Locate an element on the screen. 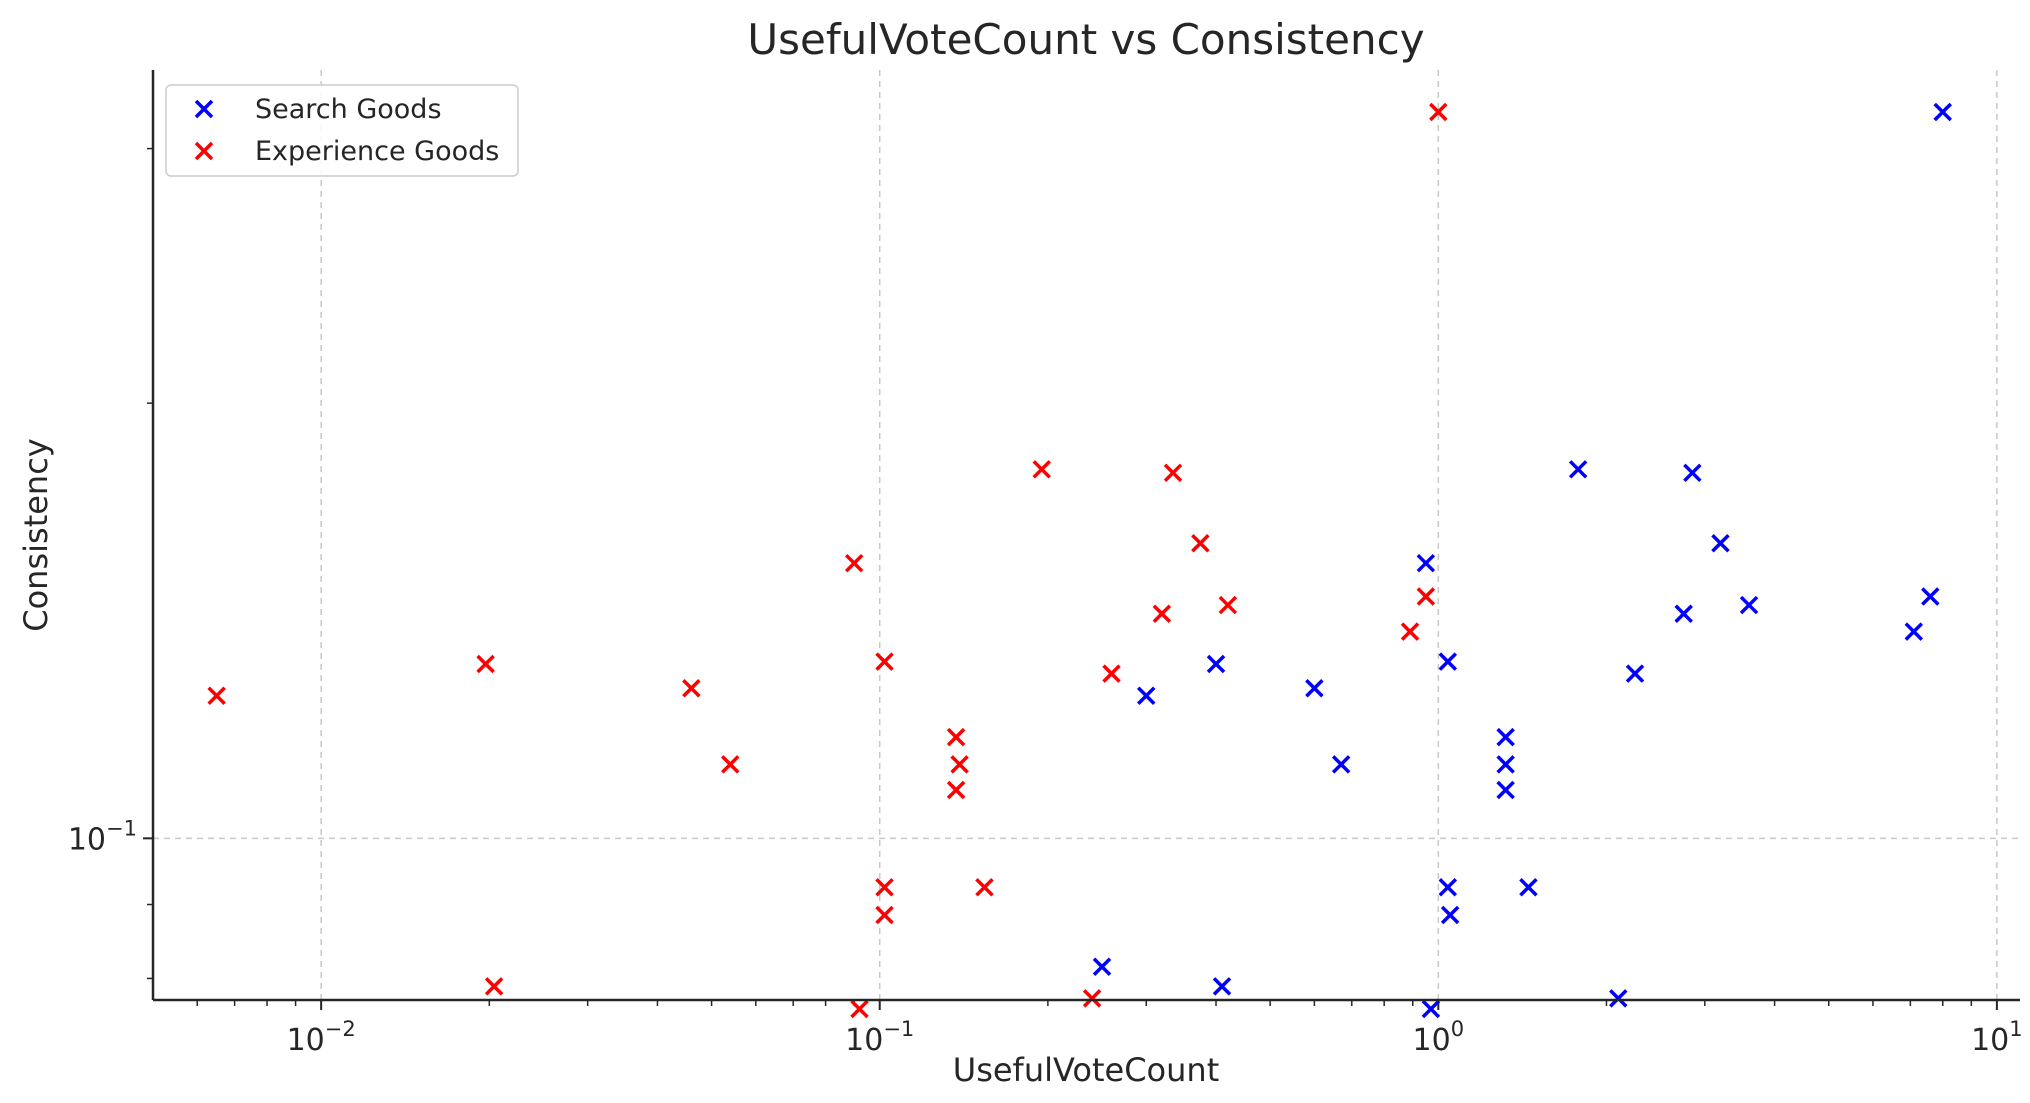  x-tick-label: 10⁰ is located at coordinates (1439, 1037).